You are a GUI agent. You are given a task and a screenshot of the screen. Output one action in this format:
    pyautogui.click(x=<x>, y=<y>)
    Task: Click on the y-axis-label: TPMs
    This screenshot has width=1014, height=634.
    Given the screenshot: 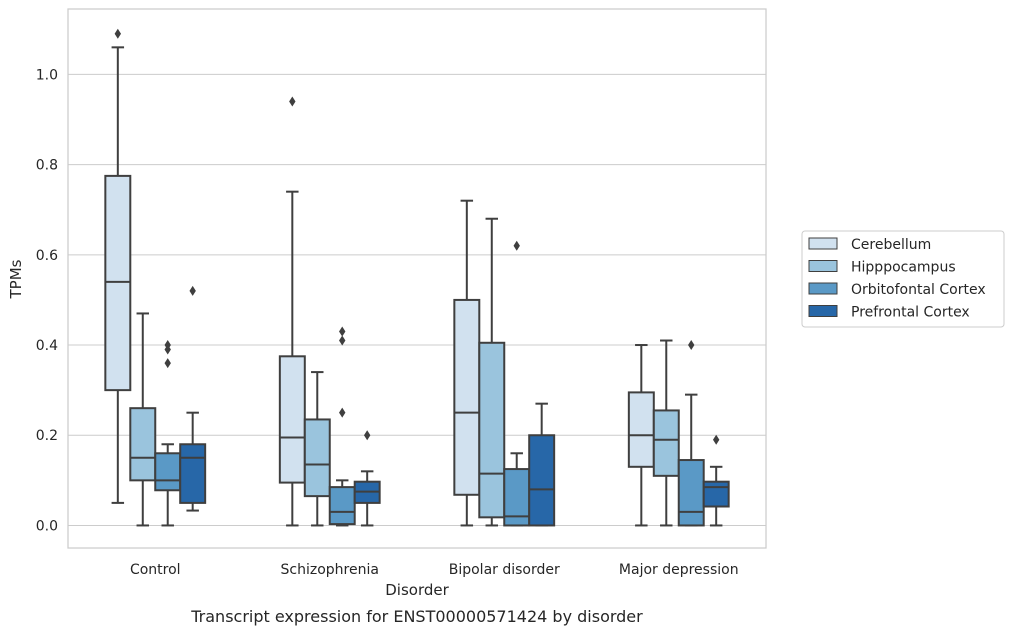 What is the action you would take?
    pyautogui.click(x=16, y=279)
    